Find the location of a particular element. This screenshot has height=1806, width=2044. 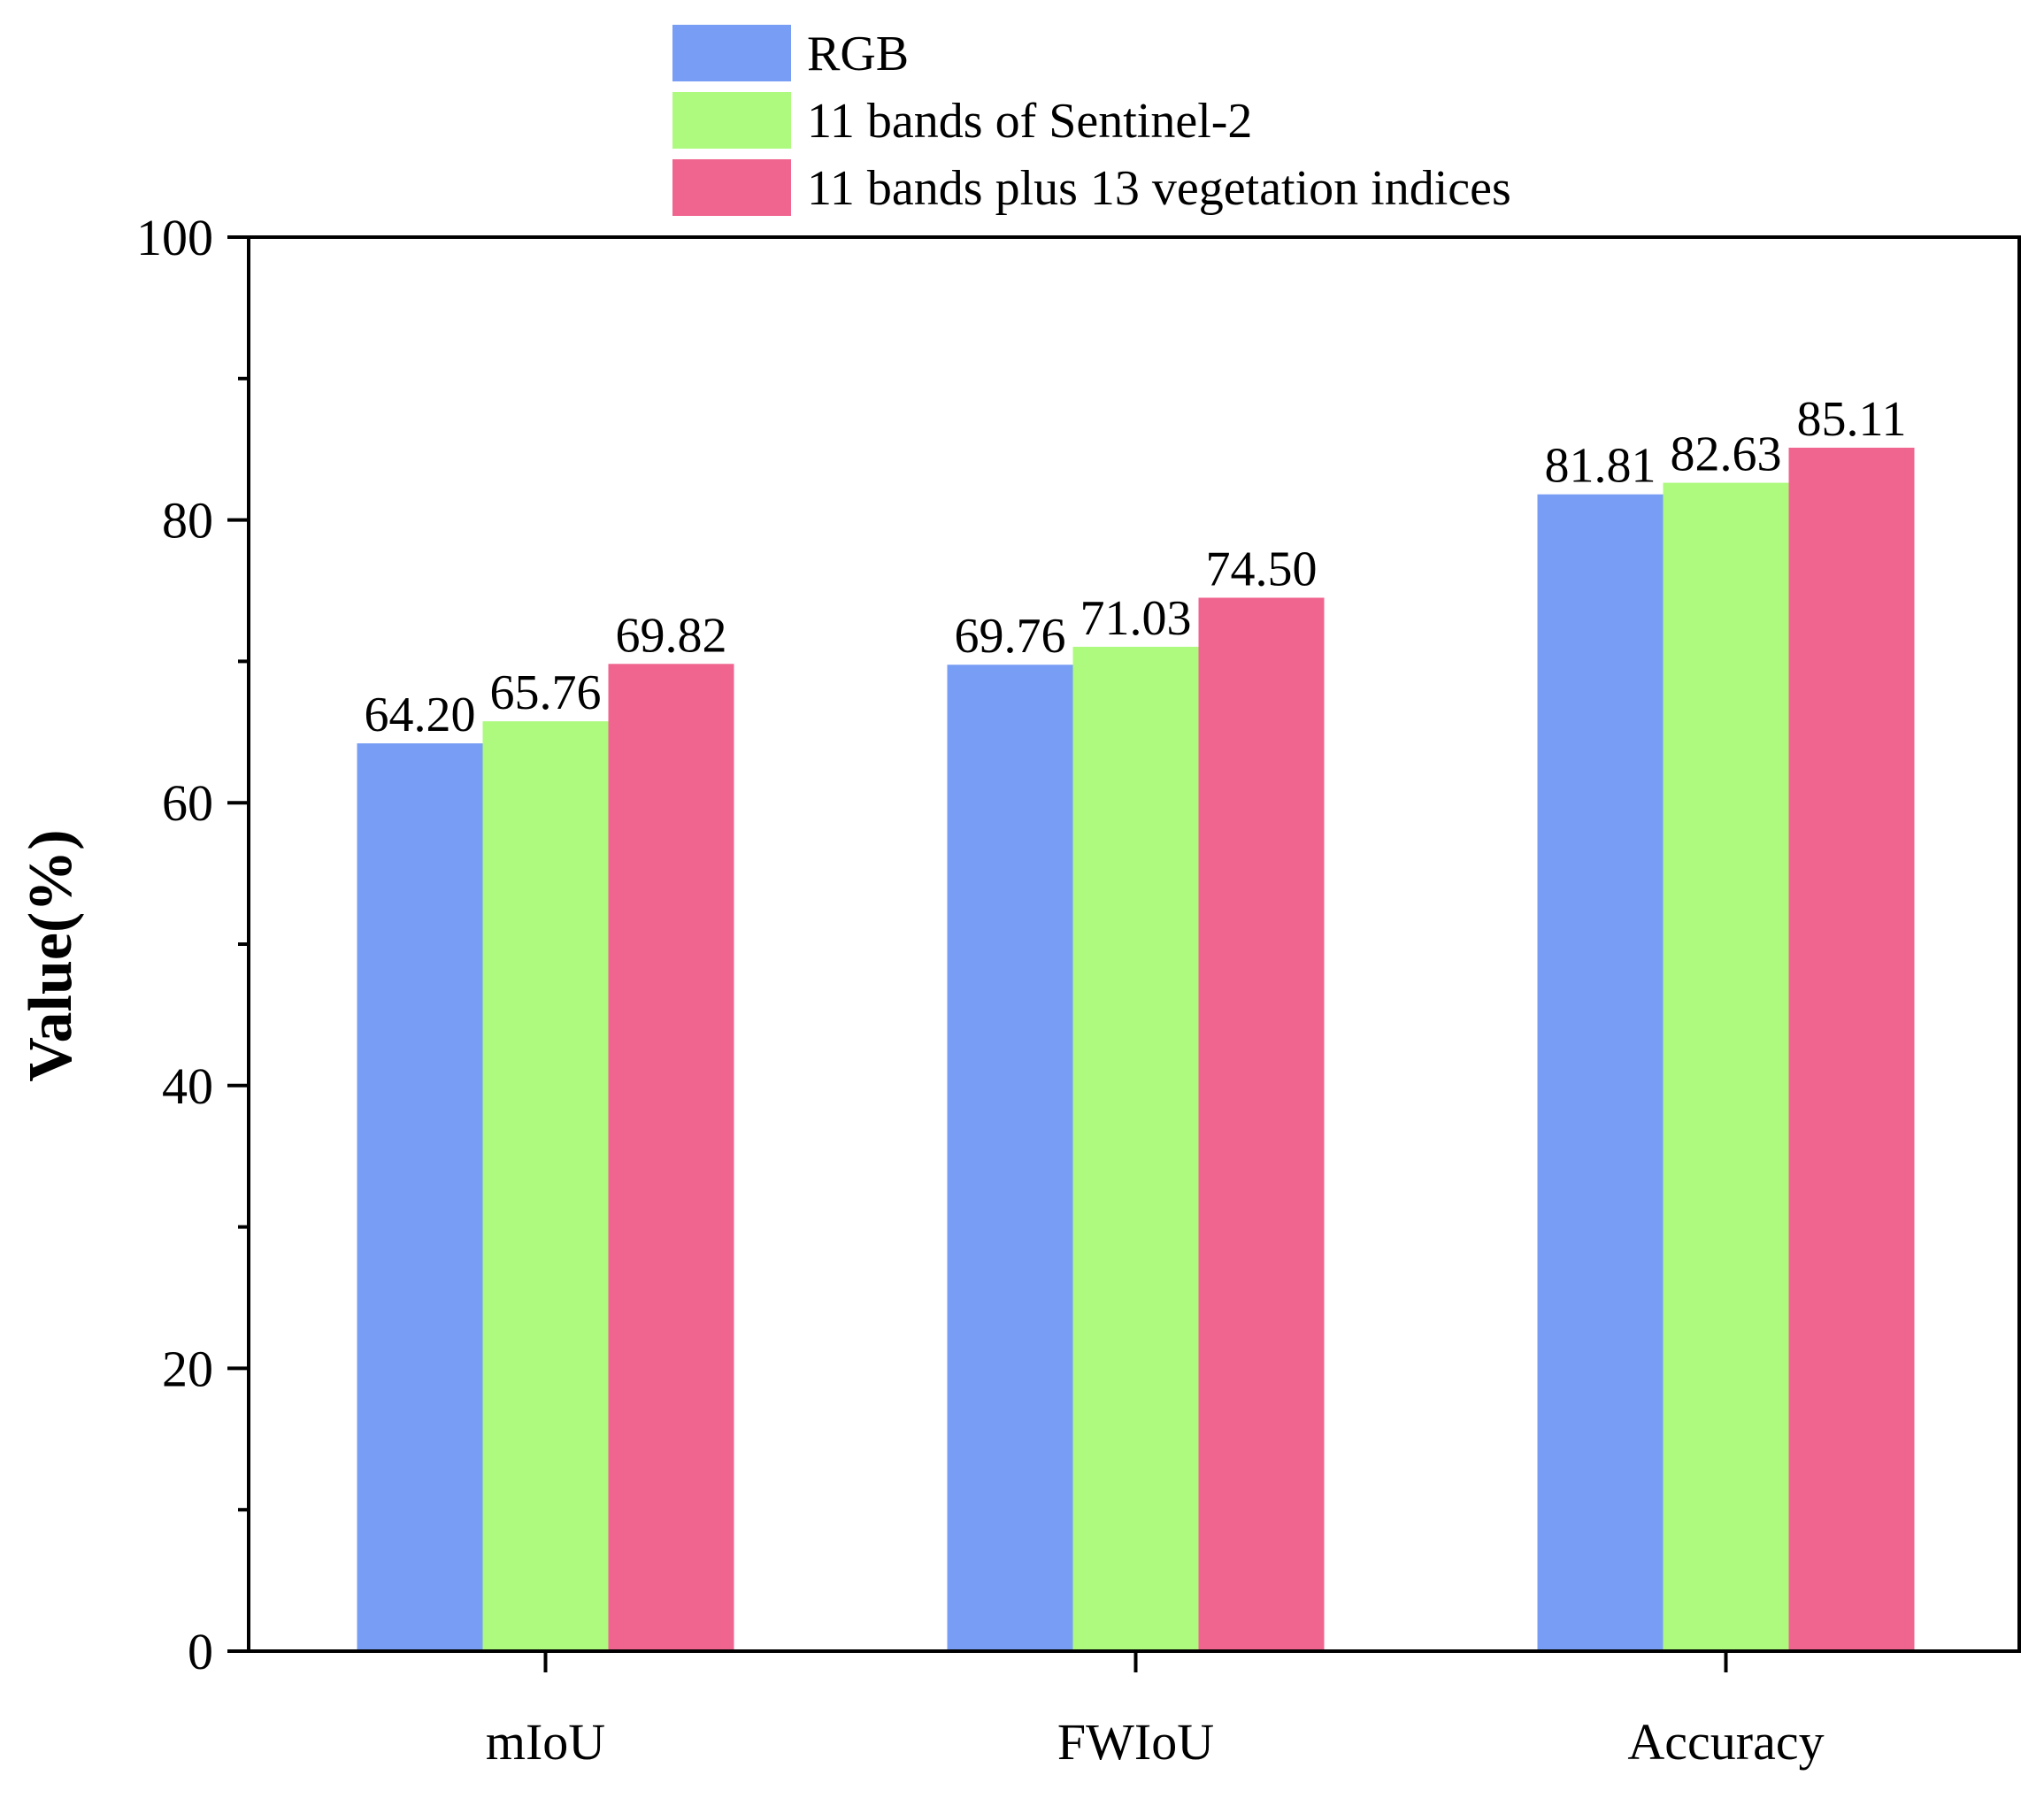

bar-value-label: 82.63 is located at coordinates (1727, 454).